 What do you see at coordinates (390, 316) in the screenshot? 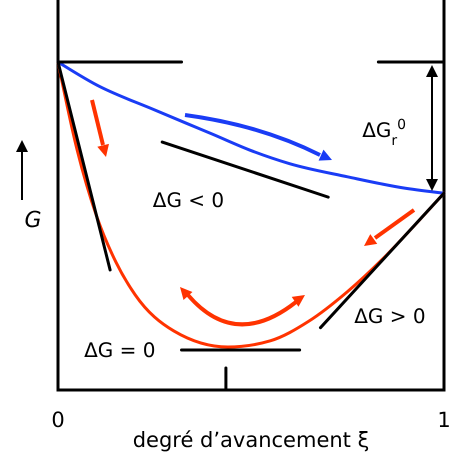
I see `annotation: ΔG > 0` at bounding box center [390, 316].